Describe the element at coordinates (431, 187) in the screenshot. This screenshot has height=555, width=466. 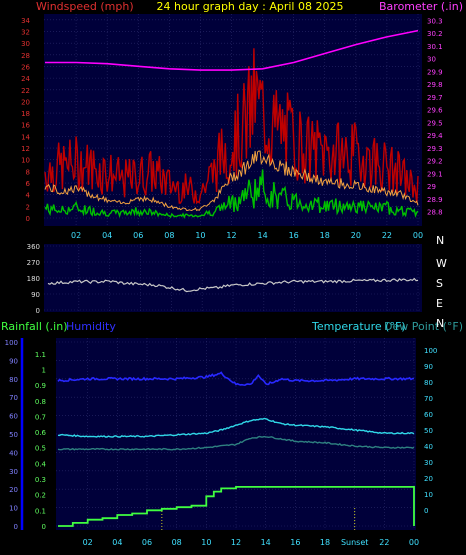
I see `barometer-tick-label: 29` at that location.